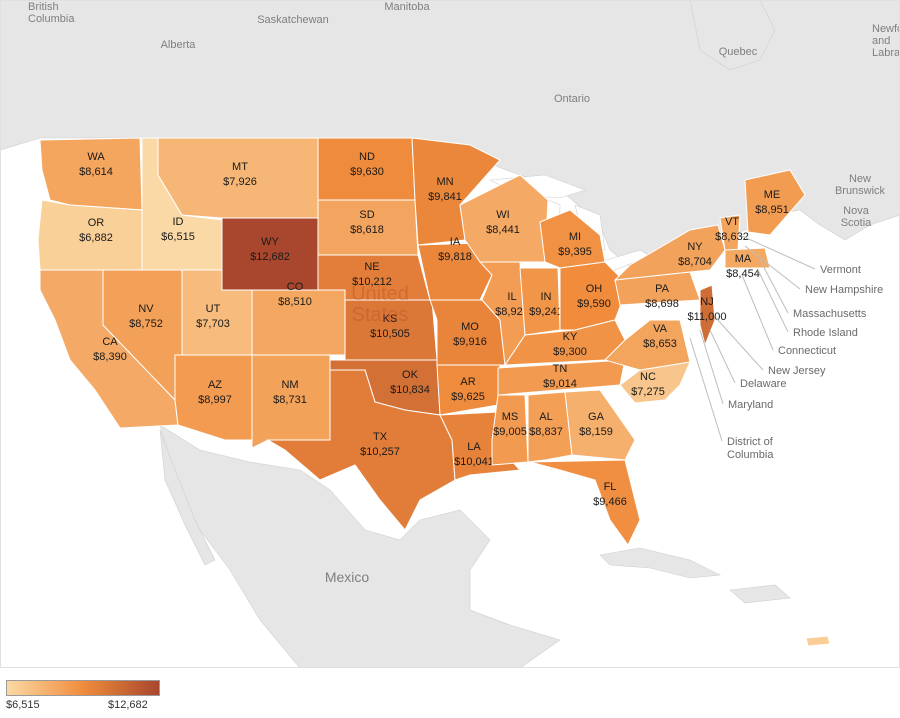 The height and width of the screenshot is (718, 900). Describe the element at coordinates (217, 312) in the screenshot. I see `state-ut: UT $7,703` at that location.